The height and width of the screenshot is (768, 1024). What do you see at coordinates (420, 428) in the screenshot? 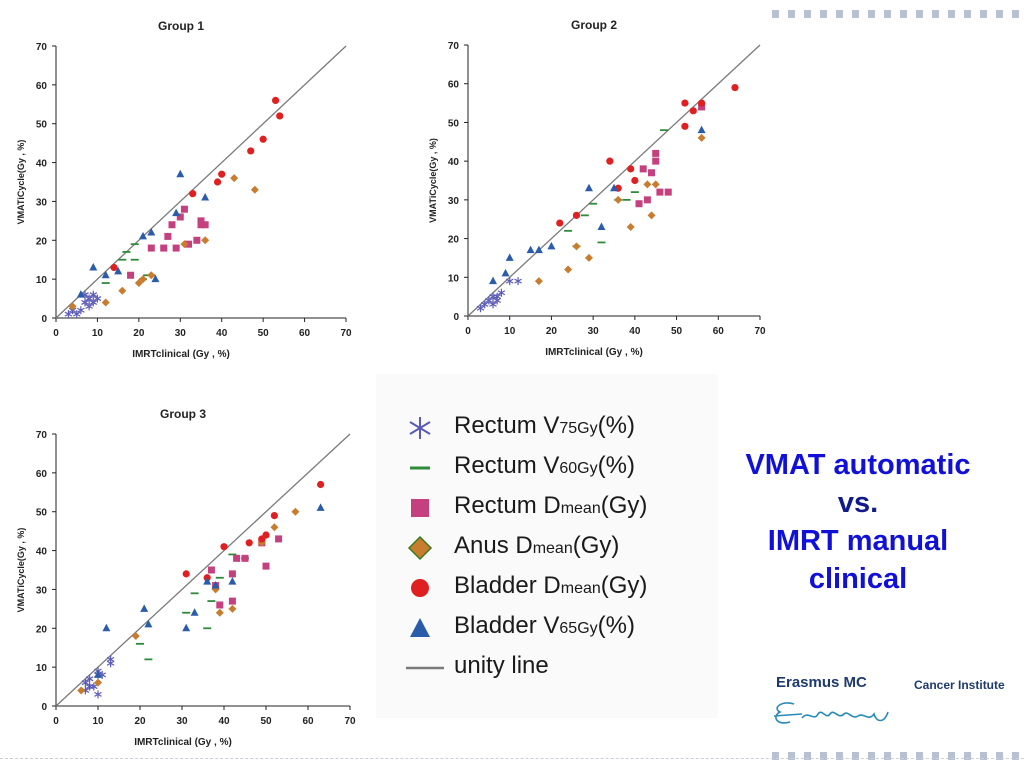
I see `asterisk-icon` at bounding box center [420, 428].